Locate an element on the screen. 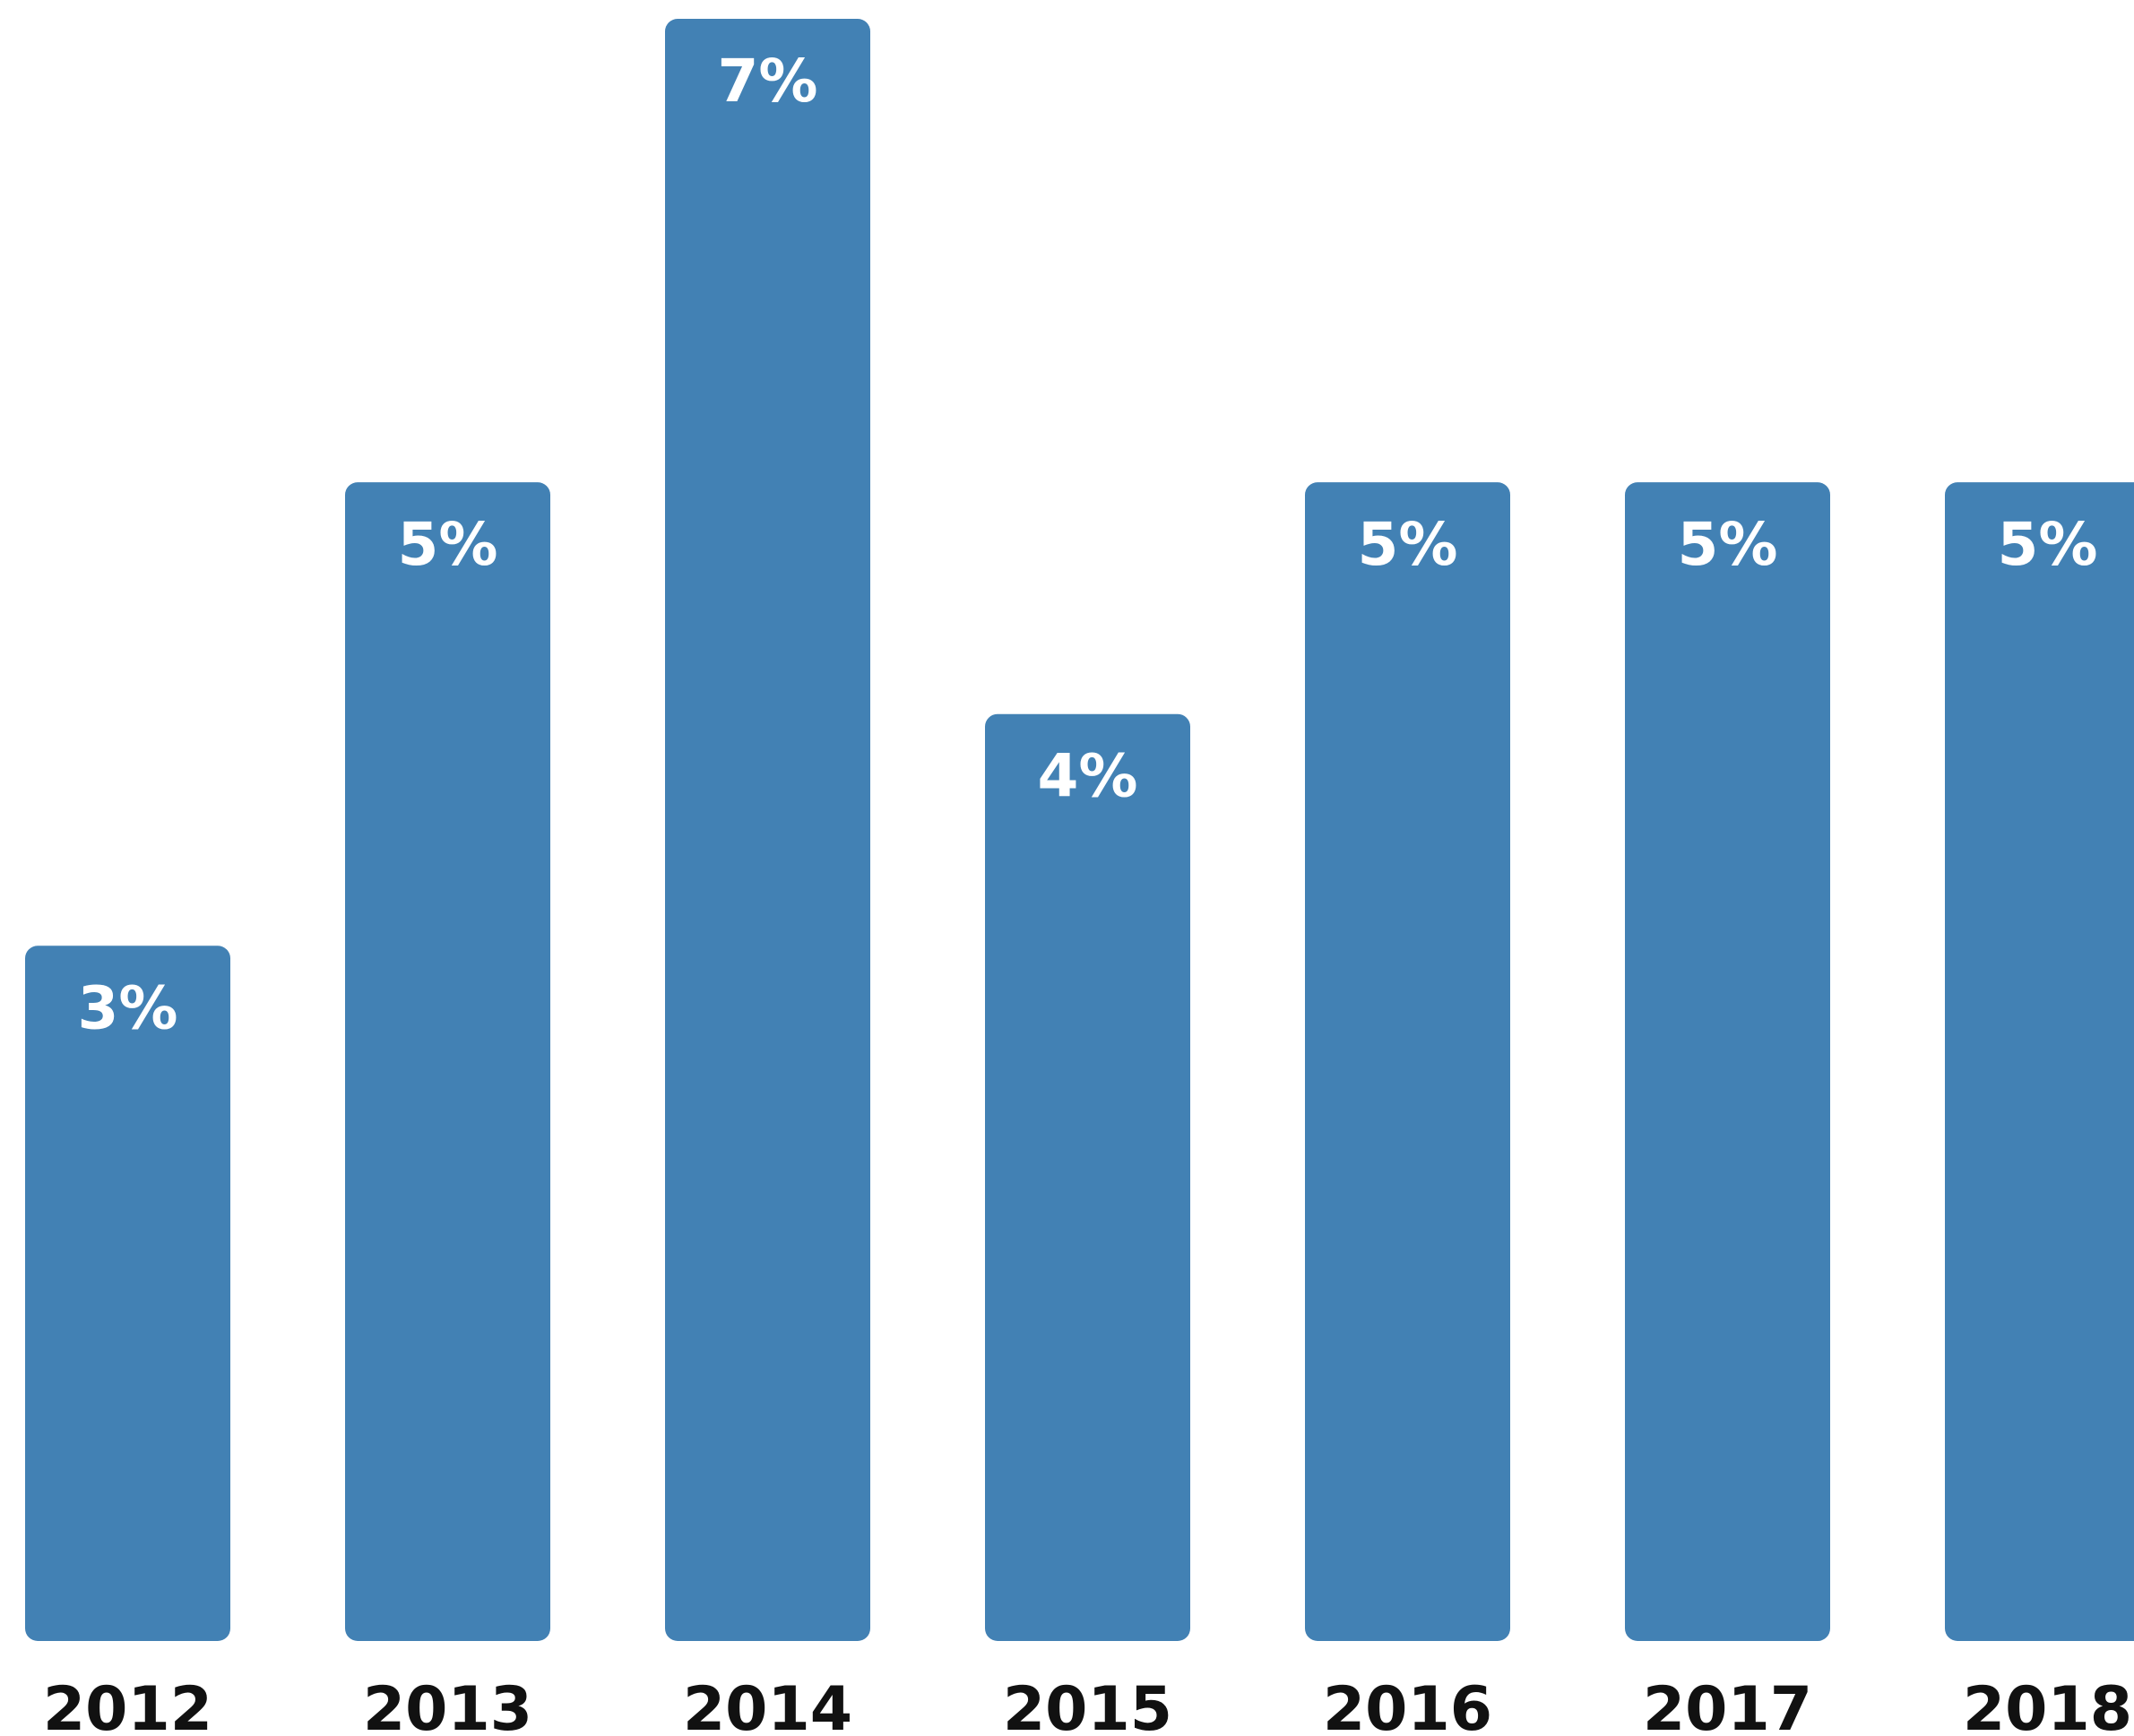 The width and height of the screenshot is (2134, 1736). bar-2012 is located at coordinates (127, 1293).